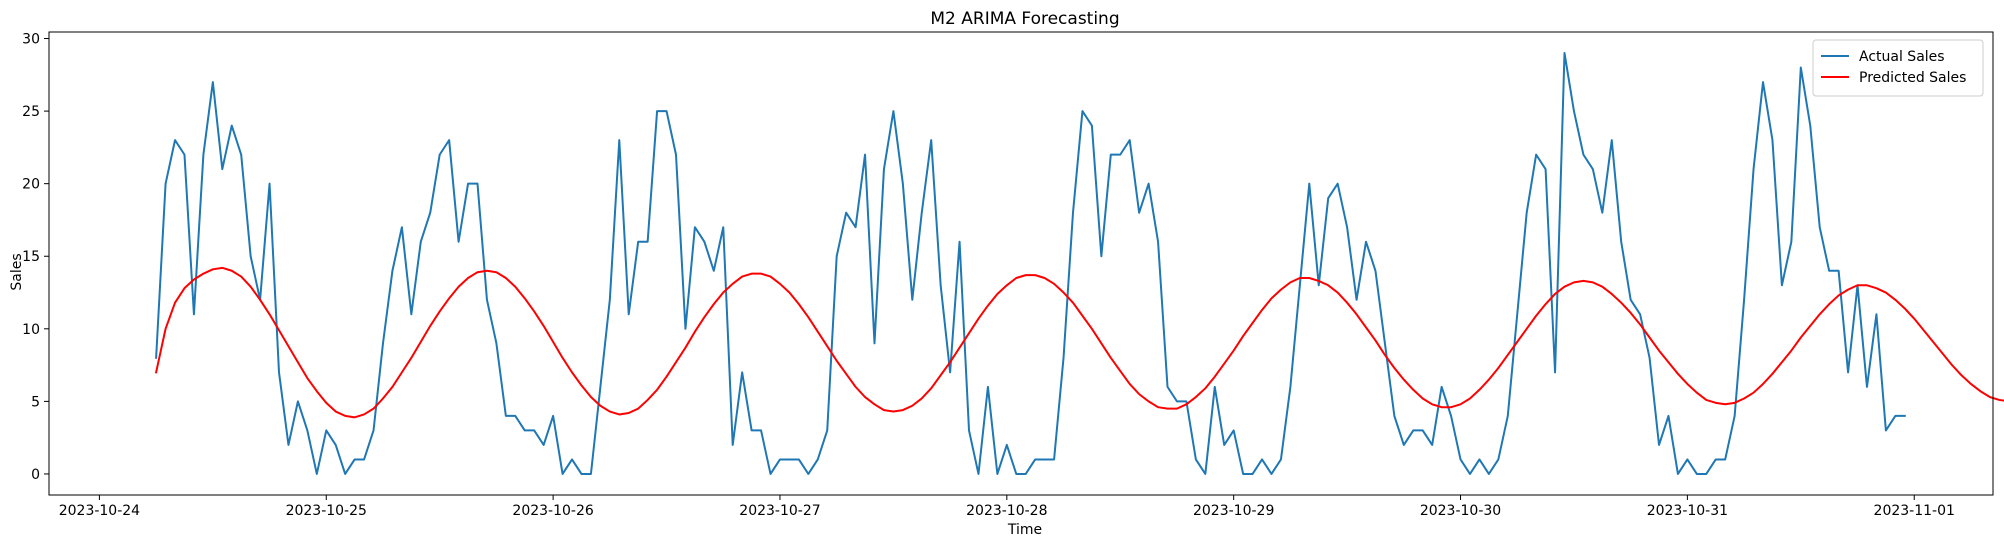 This screenshot has height=547, width=2004. Describe the element at coordinates (779, 511) in the screenshot. I see `x-tick-label: 2023-10-27` at that location.